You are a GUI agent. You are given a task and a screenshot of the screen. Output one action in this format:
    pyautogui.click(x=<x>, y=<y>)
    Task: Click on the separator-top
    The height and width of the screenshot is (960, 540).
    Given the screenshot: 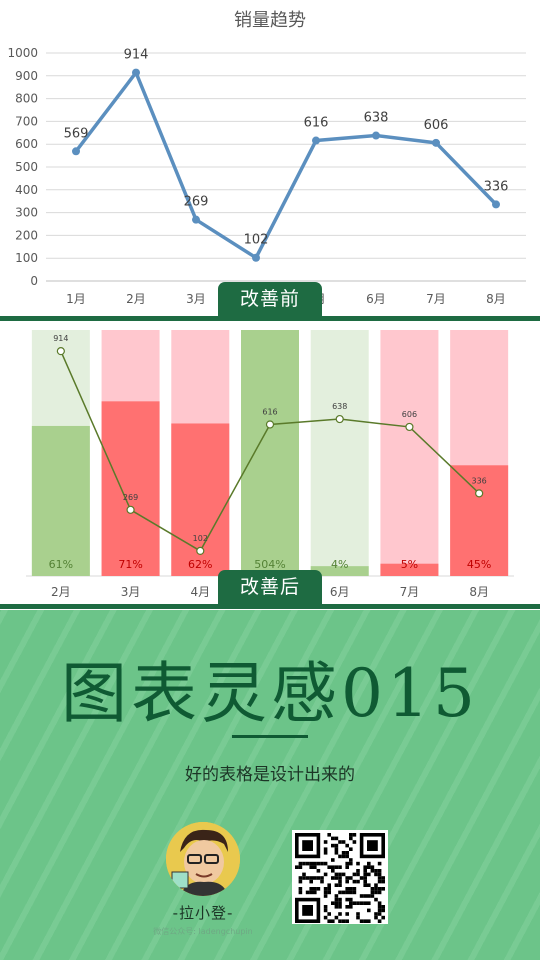 What is the action you would take?
    pyautogui.click(x=270, y=318)
    